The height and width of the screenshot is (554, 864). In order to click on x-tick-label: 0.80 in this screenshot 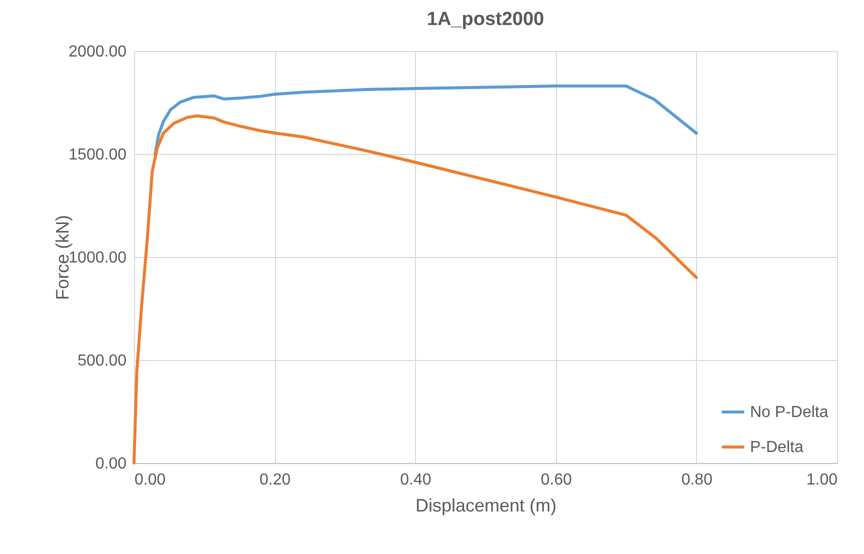, I will do `click(697, 480)`.